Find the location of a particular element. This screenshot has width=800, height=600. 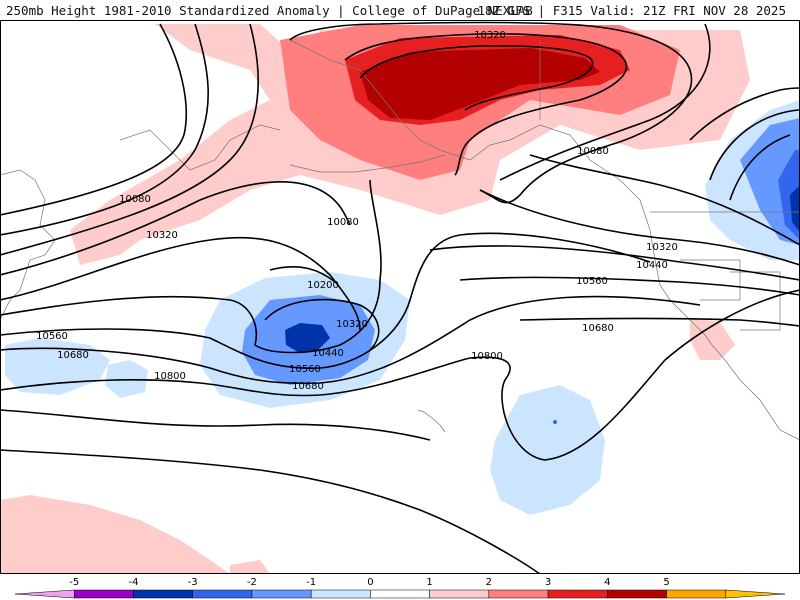

anomaly-positive-baja is located at coordinates (712, 339).